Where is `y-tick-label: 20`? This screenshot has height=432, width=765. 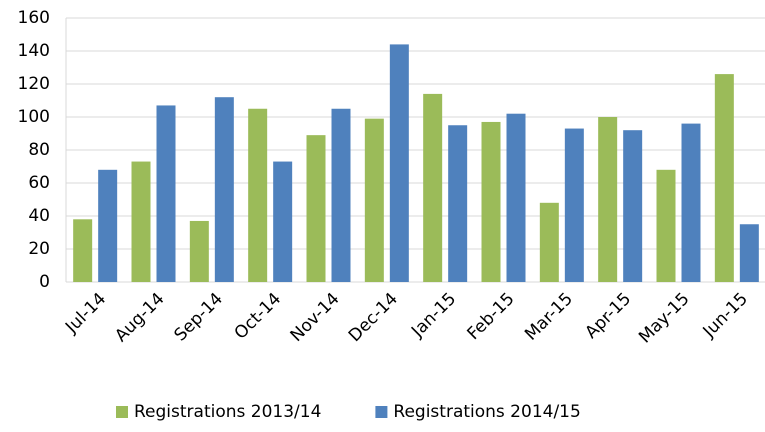 y-tick-label: 20 is located at coordinates (39, 249).